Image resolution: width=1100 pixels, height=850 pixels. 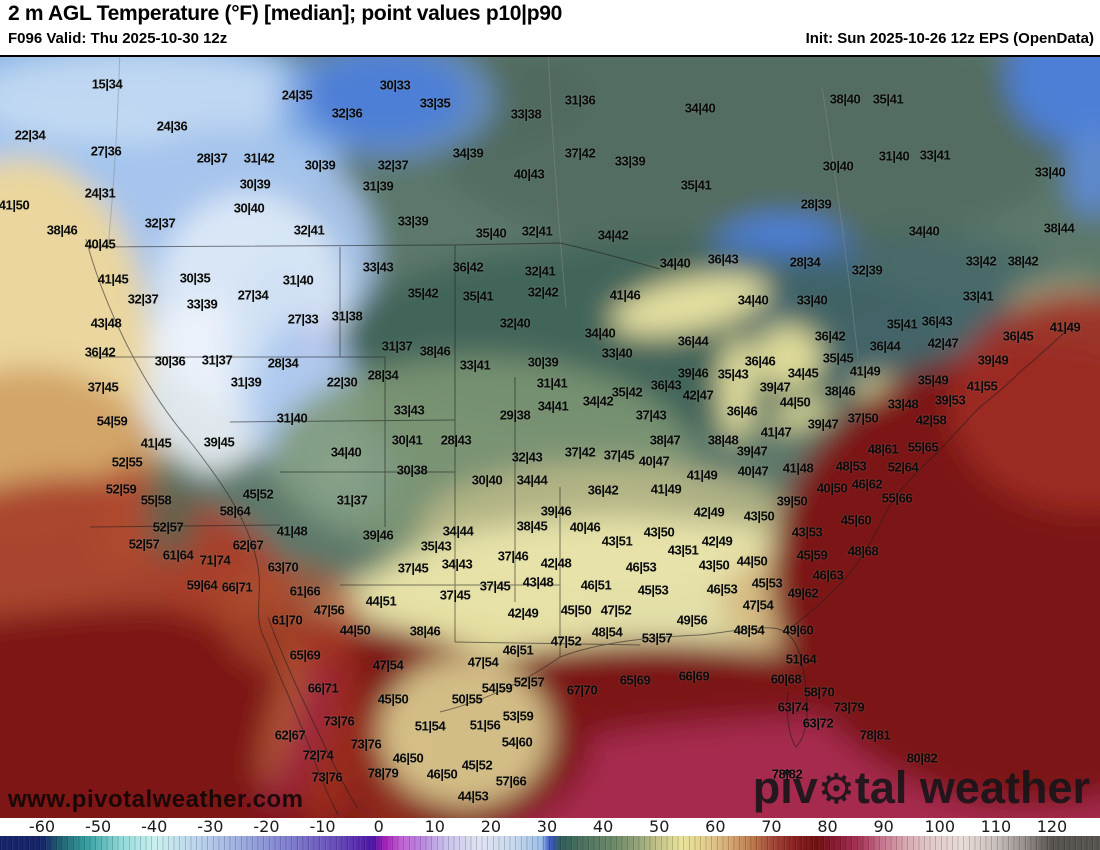 What do you see at coordinates (753, 471) in the screenshot?
I see `point-value-label: 40|47` at bounding box center [753, 471].